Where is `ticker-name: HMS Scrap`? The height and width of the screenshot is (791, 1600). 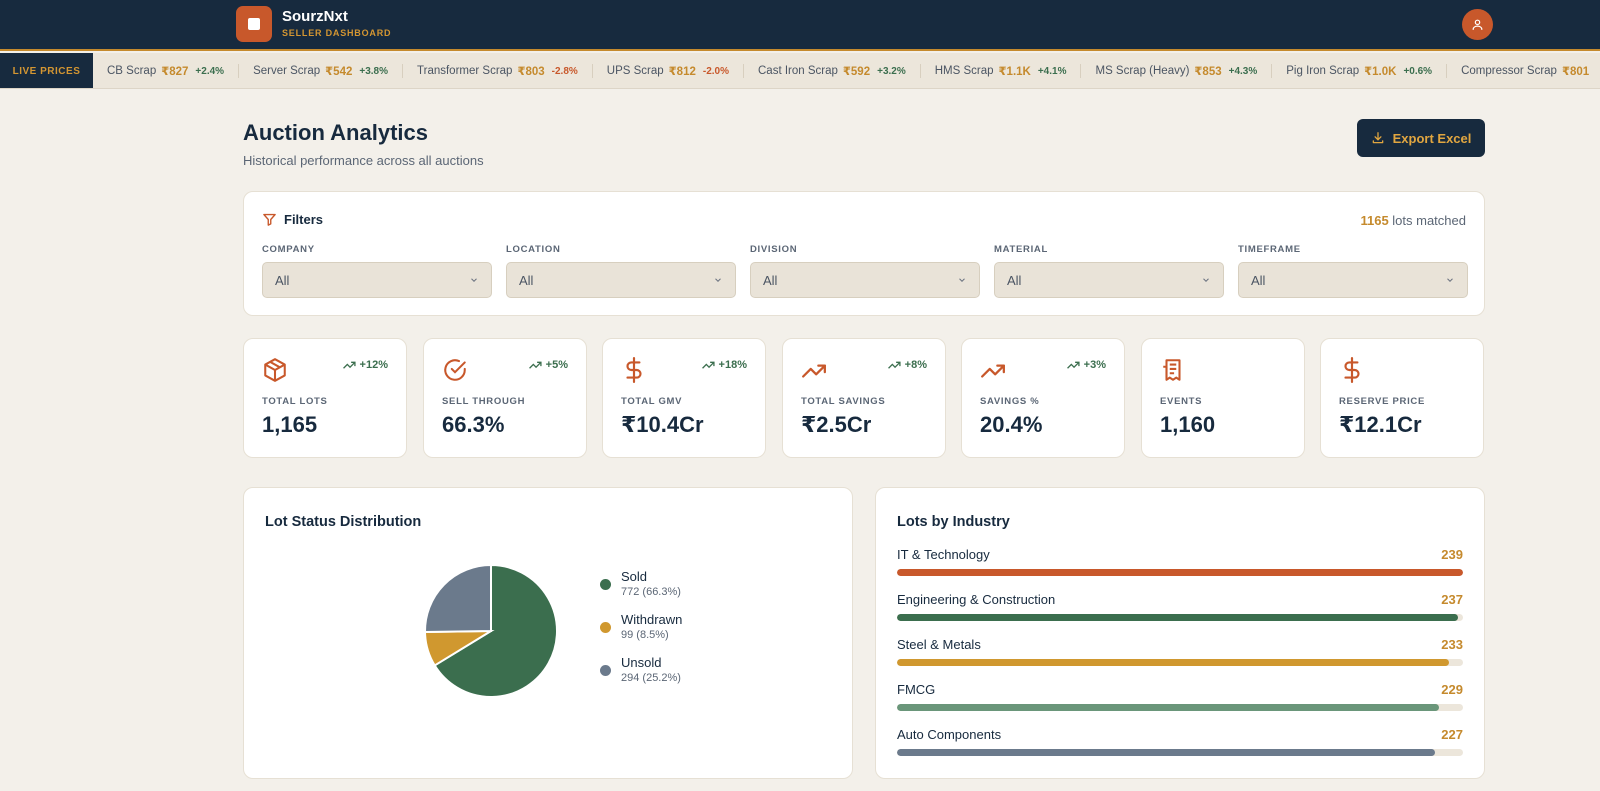 ticker-name: HMS Scrap is located at coordinates (964, 71).